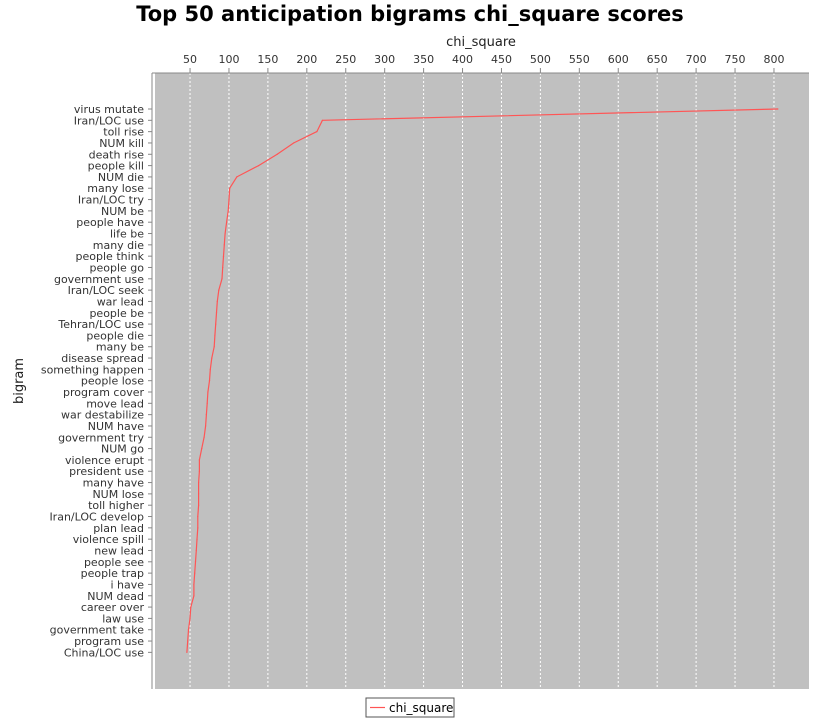 The height and width of the screenshot is (720, 820). I want to click on y-tick-label: war lead, so click(120, 301).